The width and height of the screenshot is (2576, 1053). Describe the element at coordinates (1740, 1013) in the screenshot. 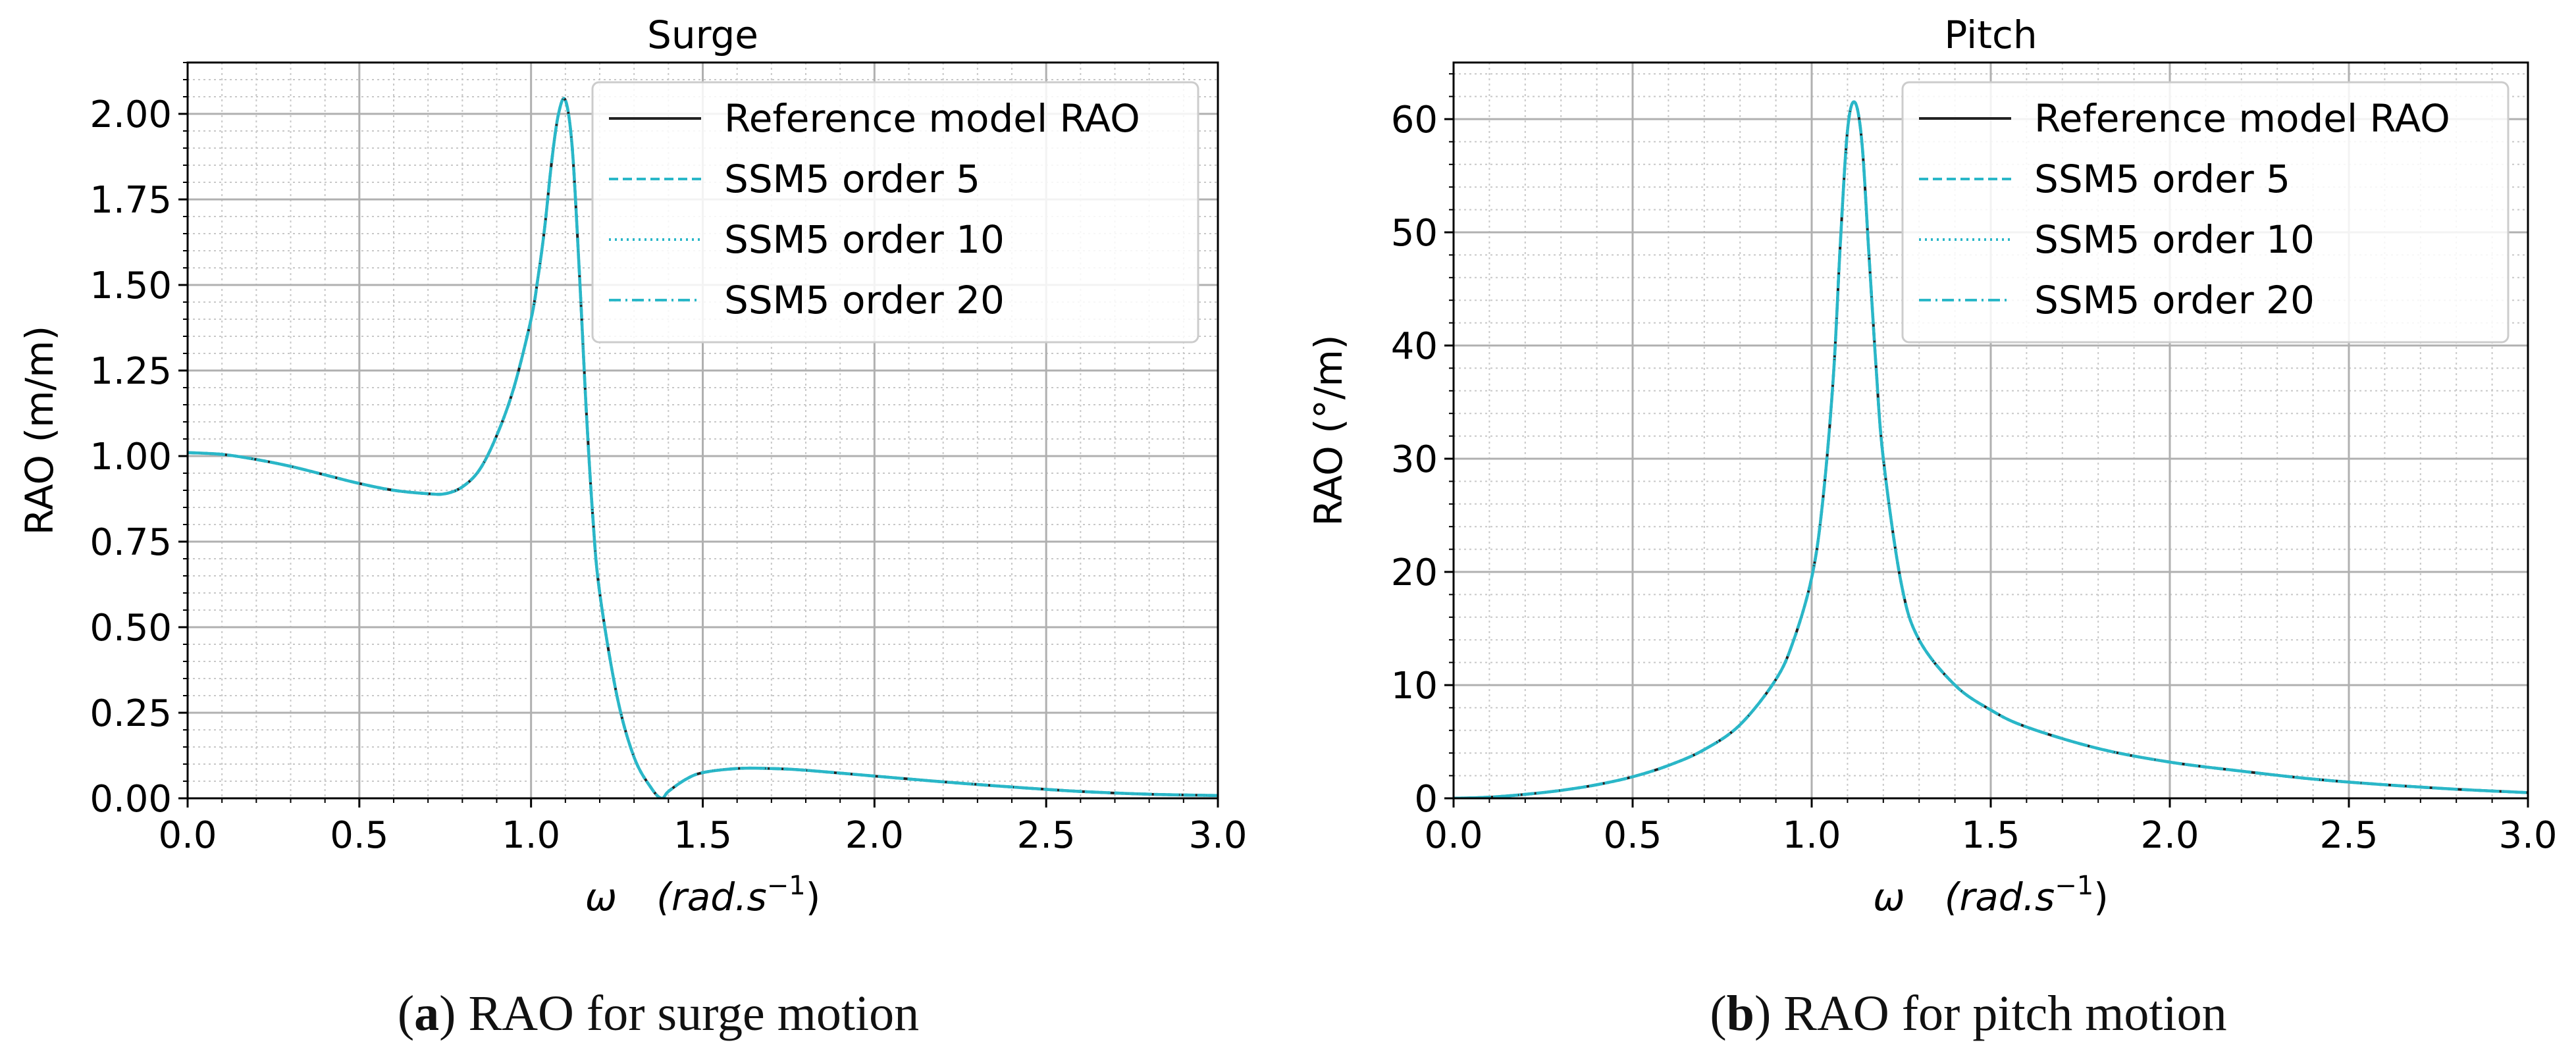

I see `caption-pitch-letter: b` at that location.